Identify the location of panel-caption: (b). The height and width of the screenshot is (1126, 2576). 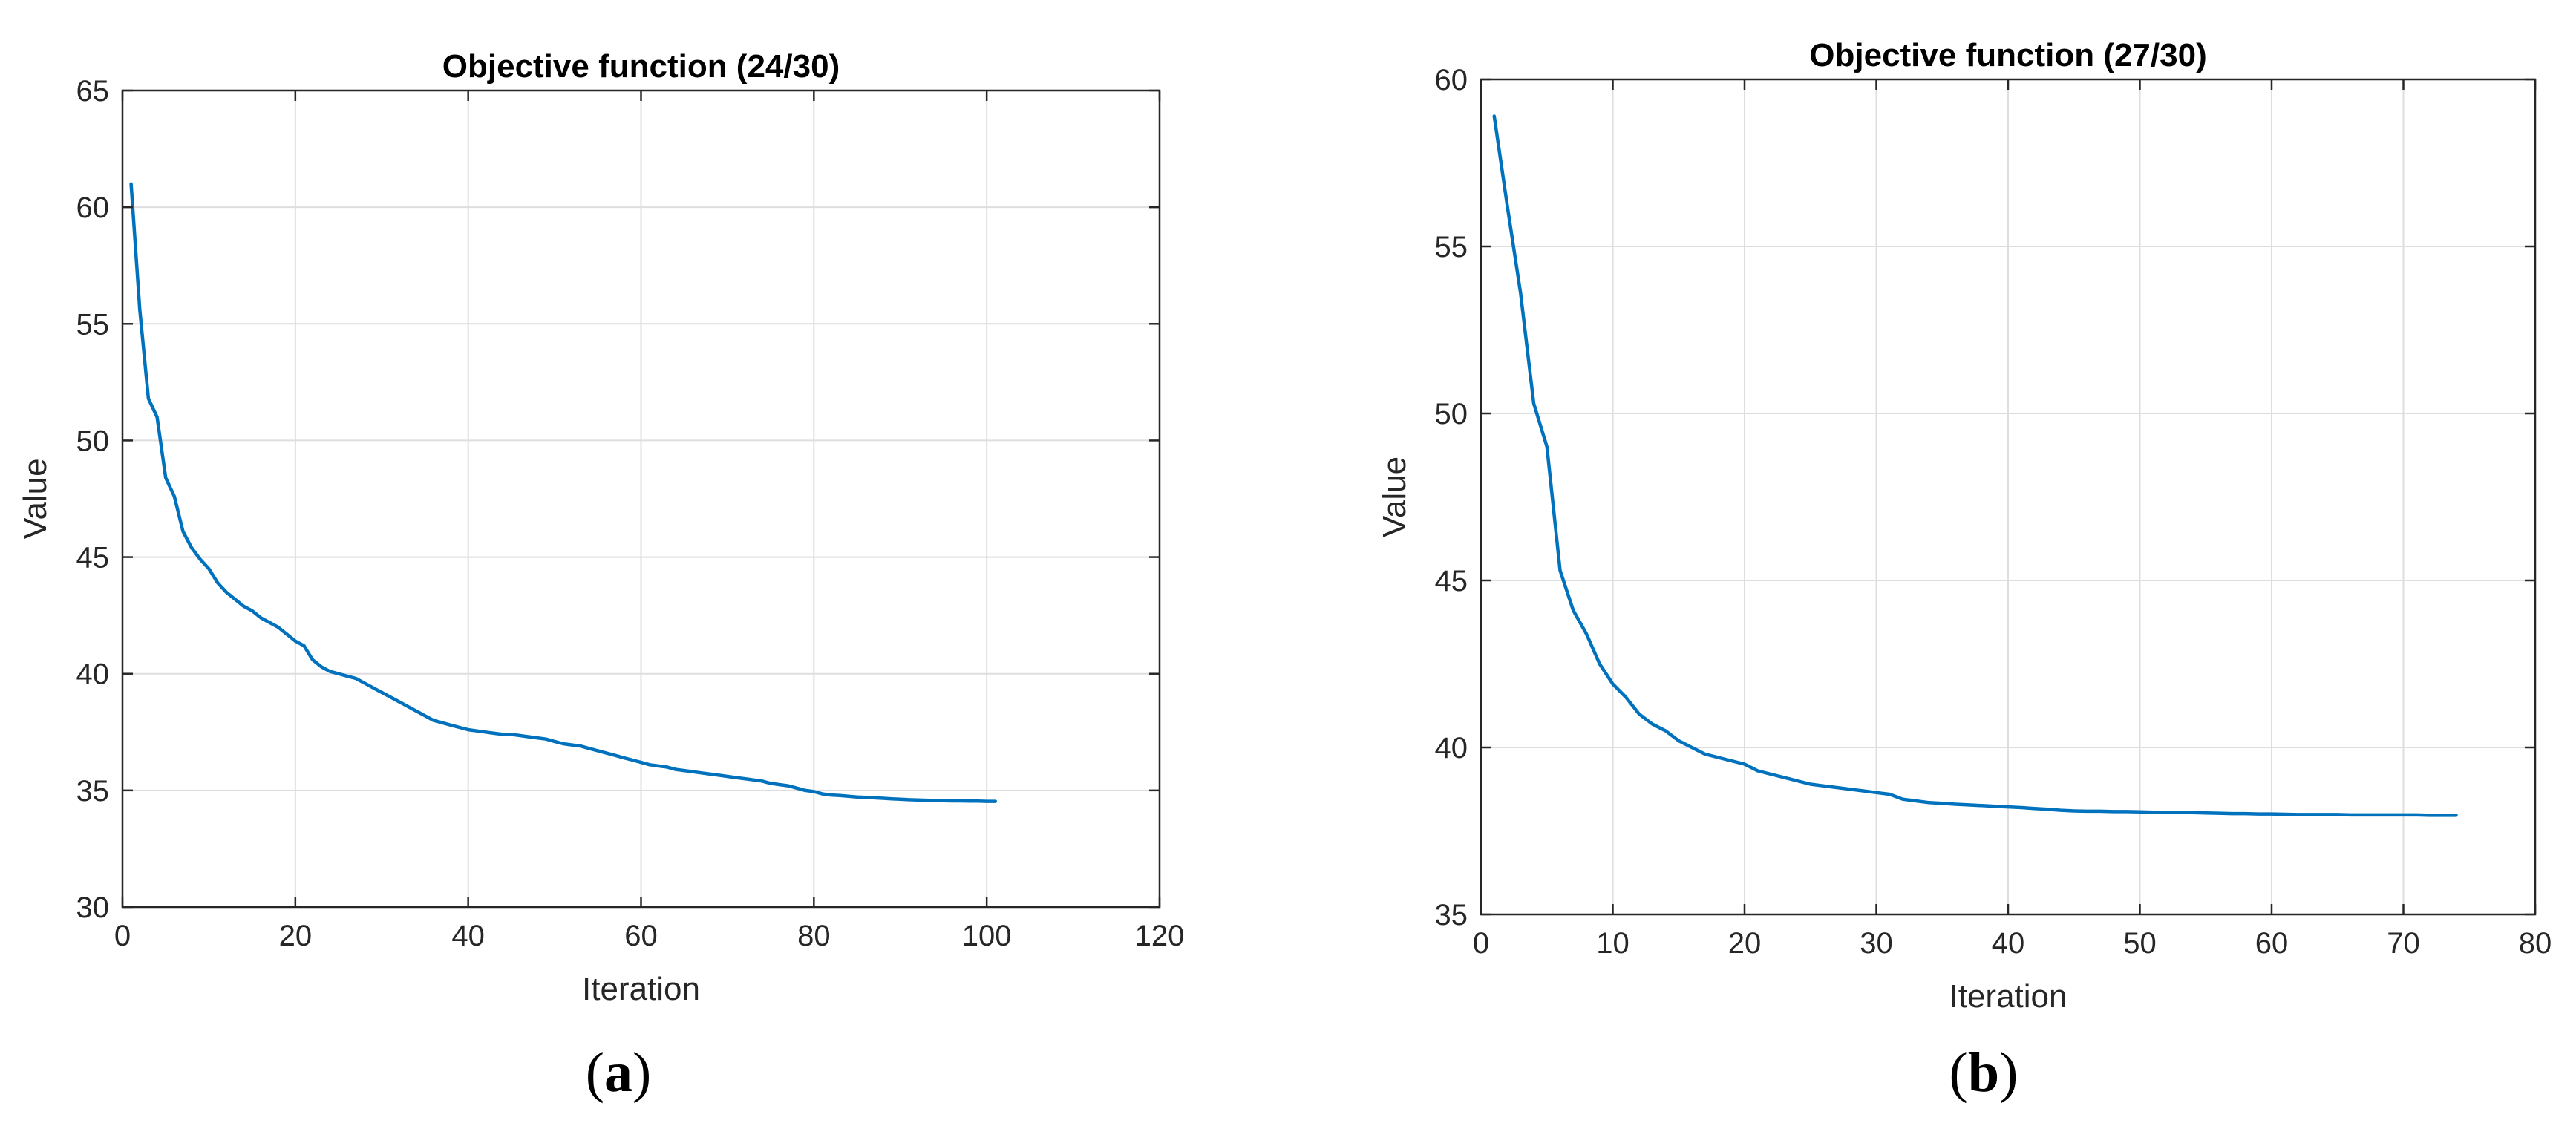
(1984, 1072).